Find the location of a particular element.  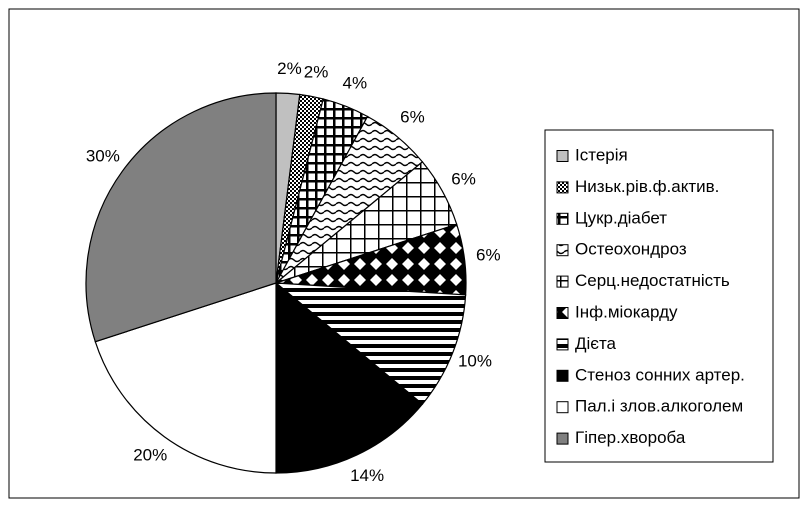

data-label: 10% is located at coordinates (475, 360).